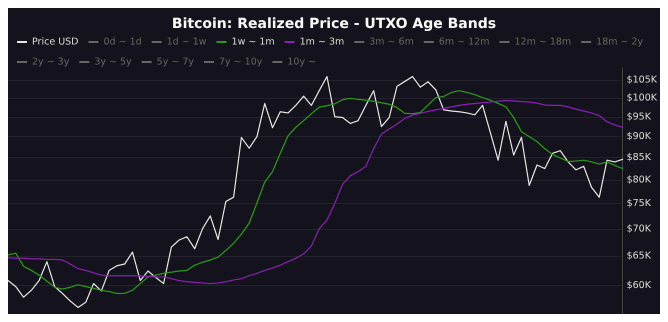  Describe the element at coordinates (639, 256) in the screenshot. I see `y-tick-label: $65K` at that location.